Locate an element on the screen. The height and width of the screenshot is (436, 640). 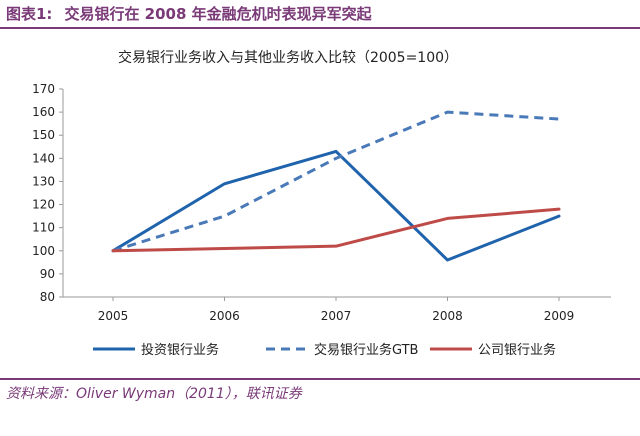
figure-header: 图表1: 交易银行在 2008 年金融危机时表现异军突起 is located at coordinates (189, 13).